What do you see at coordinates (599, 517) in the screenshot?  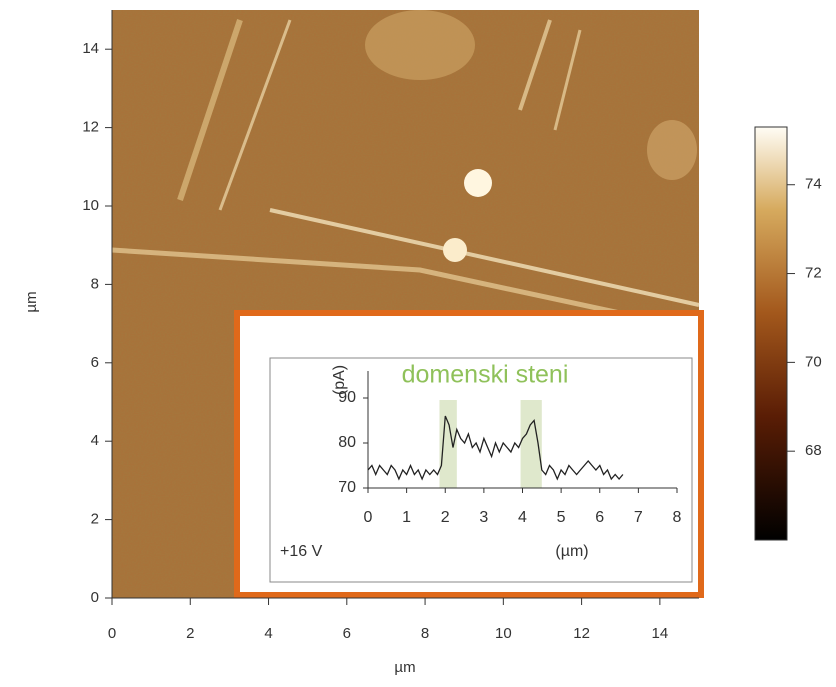 I see `inset-x-tick-label: 6` at bounding box center [599, 517].